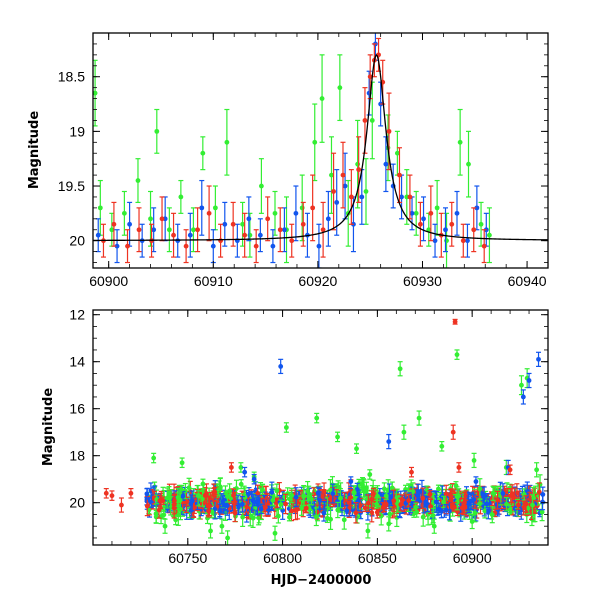  What do you see at coordinates (422, 281) in the screenshot?
I see `x-tick-label: 60930` at bounding box center [422, 281].